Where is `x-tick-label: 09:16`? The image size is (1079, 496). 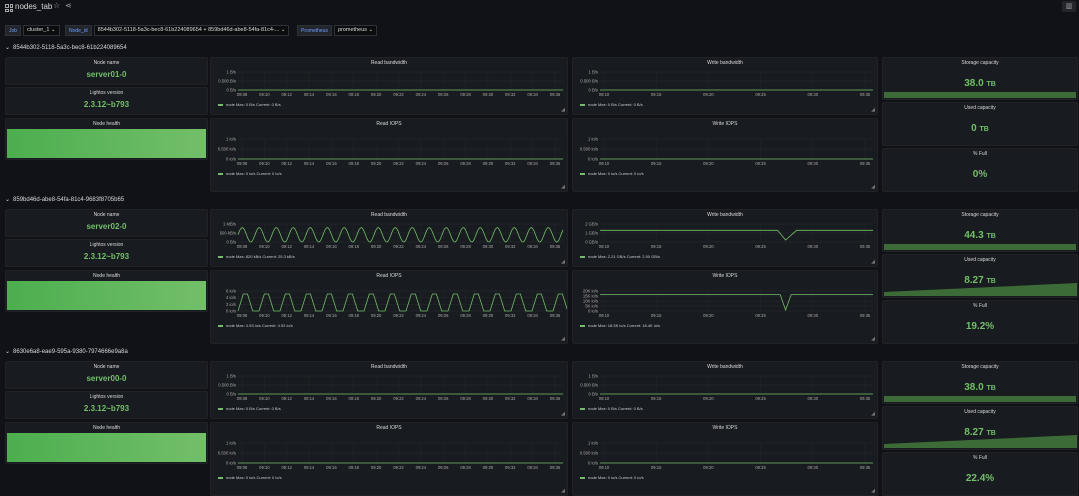 x-tick-label: 09:16 is located at coordinates (331, 315).